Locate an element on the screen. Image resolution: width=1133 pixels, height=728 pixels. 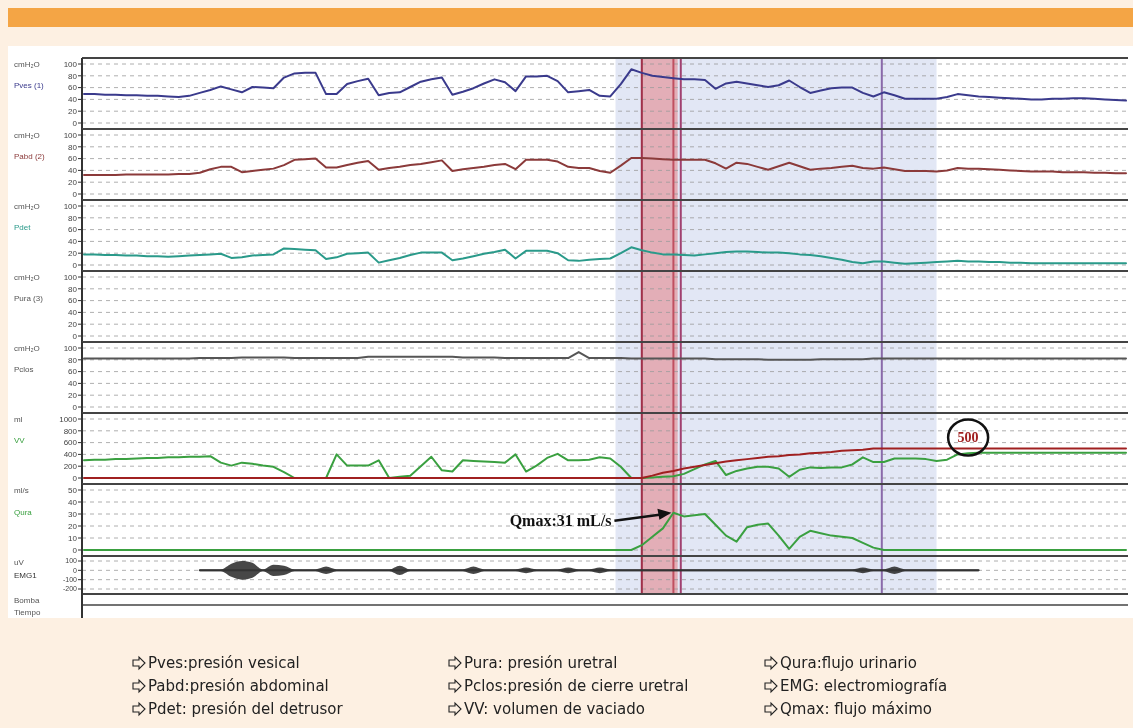
y-tick-label: 200 is located at coordinates (70, 466).